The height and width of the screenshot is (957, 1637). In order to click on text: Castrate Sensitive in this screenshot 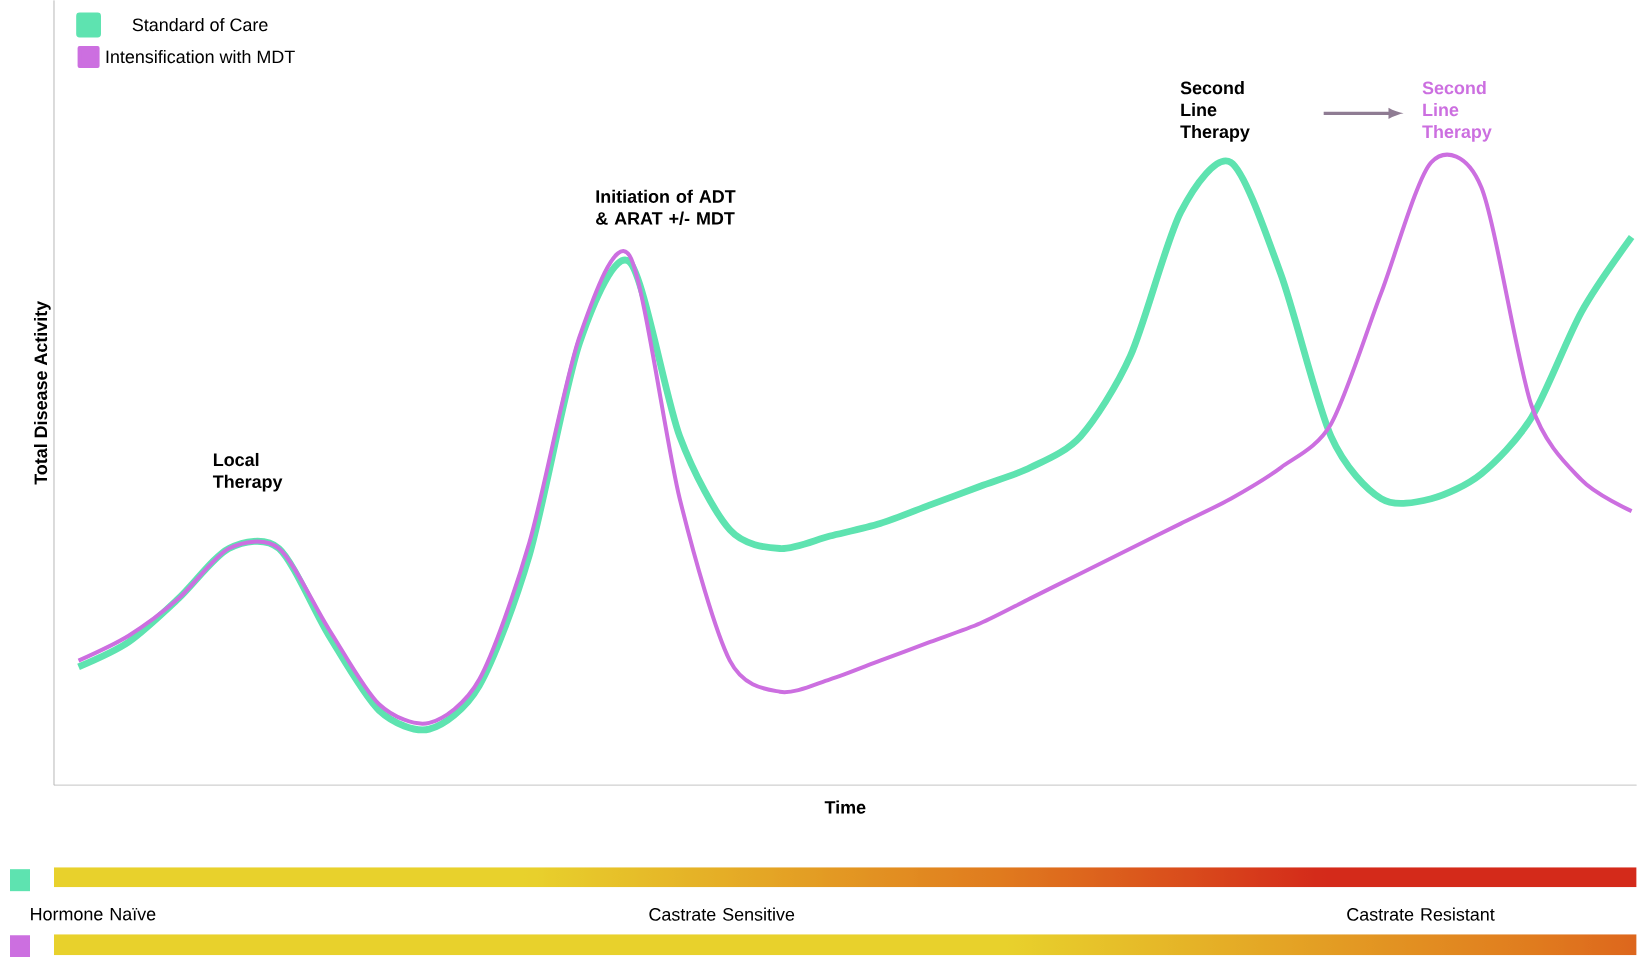, I will do `click(722, 914)`.